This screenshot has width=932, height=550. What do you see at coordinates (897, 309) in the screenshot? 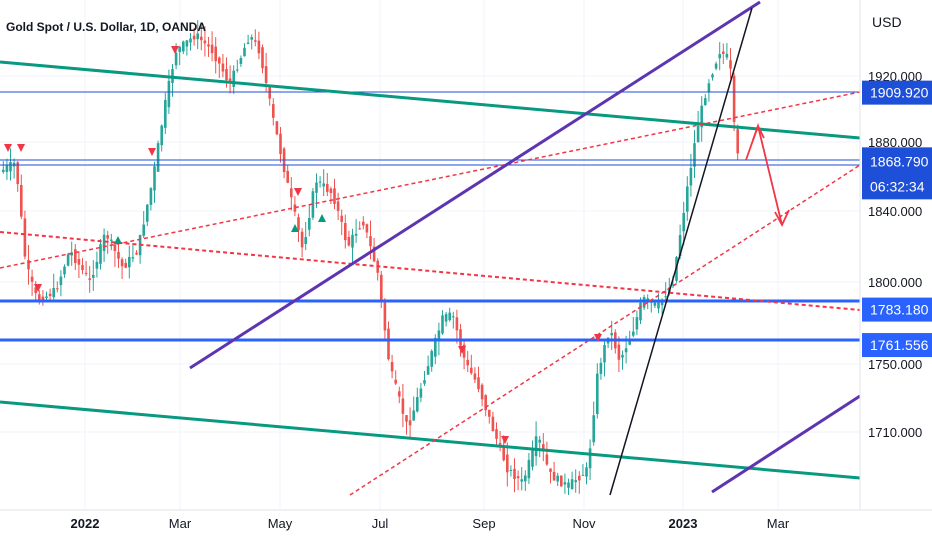
I see `price-tag` at bounding box center [897, 309].